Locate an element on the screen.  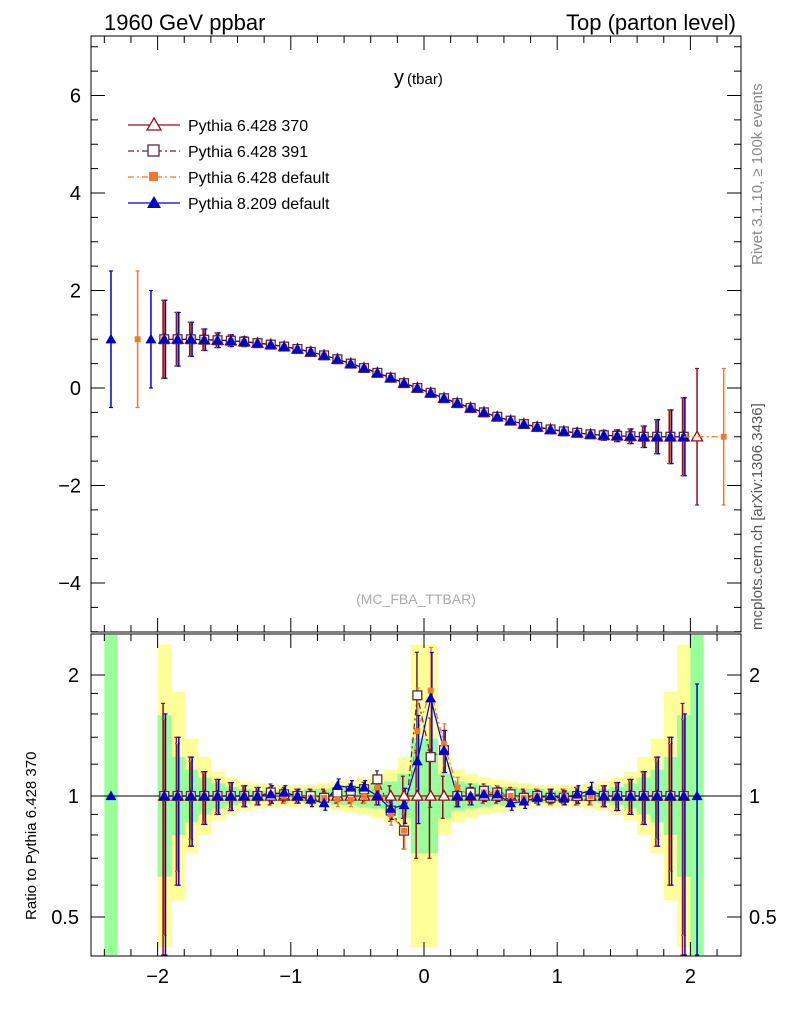
ratio-y-label: Ratio to Pythia 6.428 370 is located at coordinates (31, 836).